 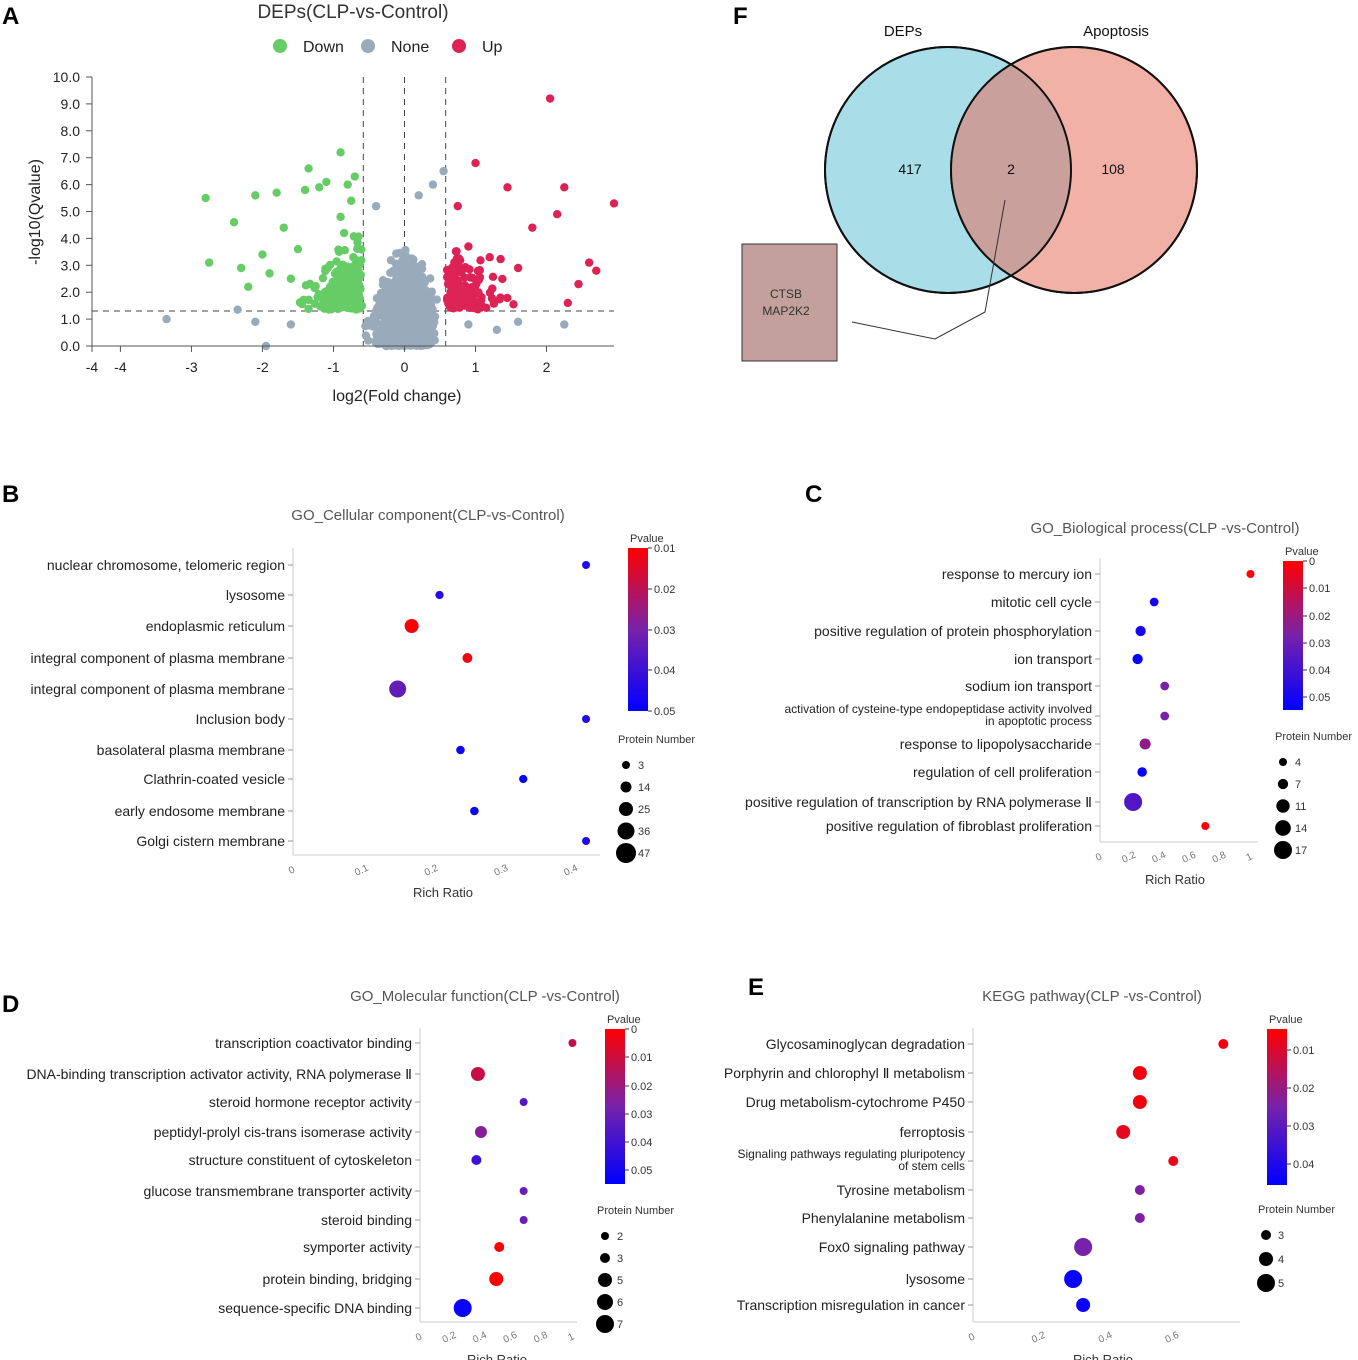 What do you see at coordinates (323, 47) in the screenshot?
I see `legend-label-down: Down` at bounding box center [323, 47].